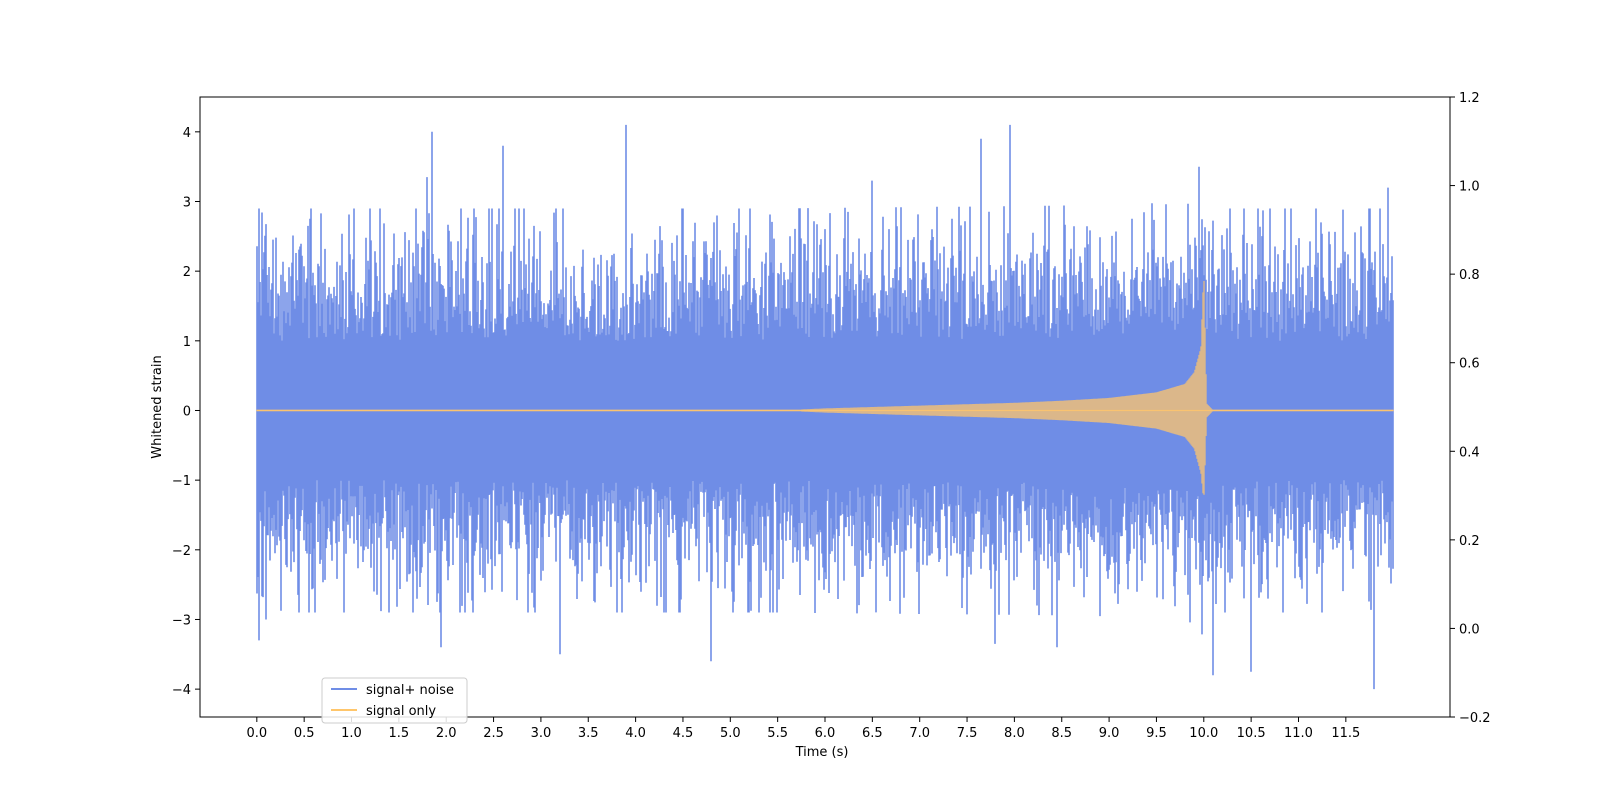  What do you see at coordinates (1469, 187) in the screenshot?
I see `y2-tick-label: 1.0` at bounding box center [1469, 187].